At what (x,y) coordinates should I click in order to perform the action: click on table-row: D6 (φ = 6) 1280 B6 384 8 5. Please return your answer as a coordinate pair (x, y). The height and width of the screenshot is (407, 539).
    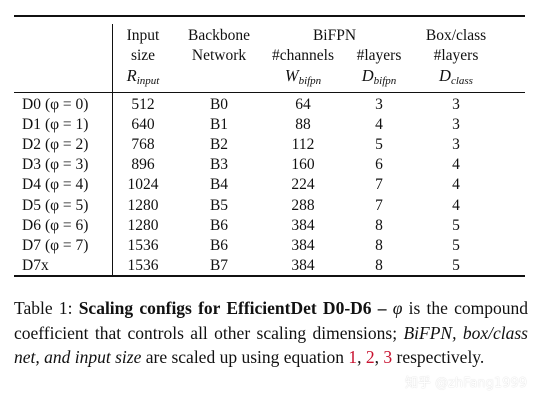
    Looking at the image, I should click on (269, 227).